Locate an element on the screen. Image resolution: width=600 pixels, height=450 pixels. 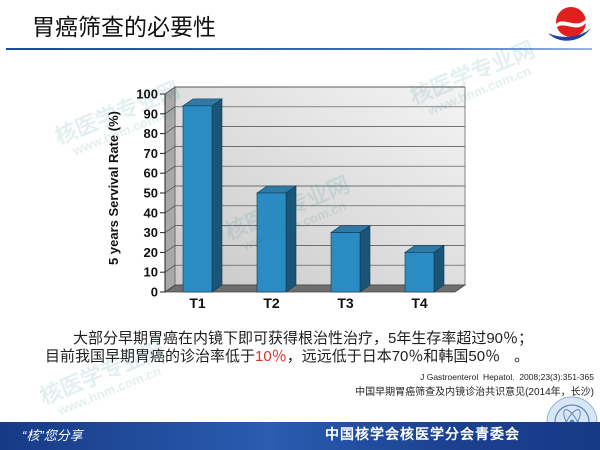
bar-t1 is located at coordinates (197, 199).